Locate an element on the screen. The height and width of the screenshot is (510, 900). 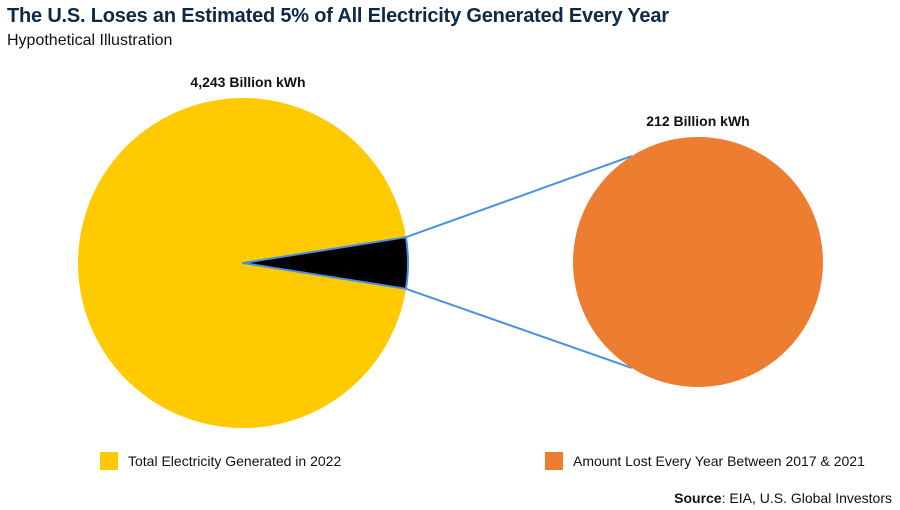
source-text: : EIA, U.S. Global Investors is located at coordinates (806, 498).